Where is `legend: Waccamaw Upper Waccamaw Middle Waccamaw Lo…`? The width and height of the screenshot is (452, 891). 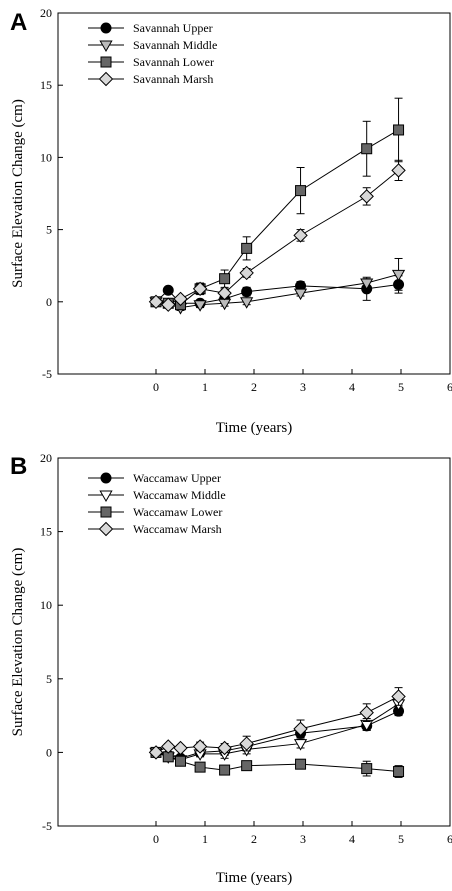
legend: Waccamaw Upper Waccamaw Middle Waccamaw Lo… is located at coordinates (157, 504).